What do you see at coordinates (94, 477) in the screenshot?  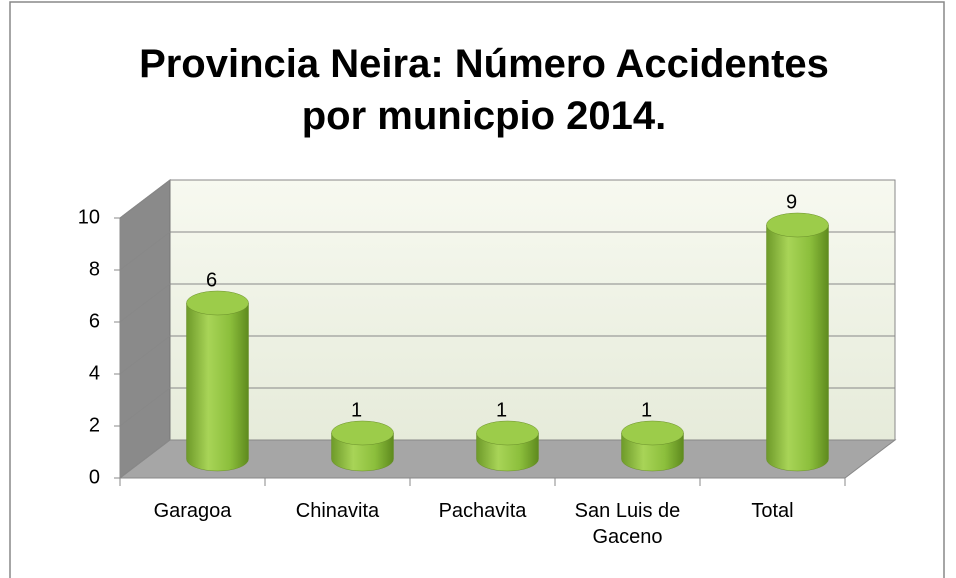 I see `y-tick-label: 0` at bounding box center [94, 477].